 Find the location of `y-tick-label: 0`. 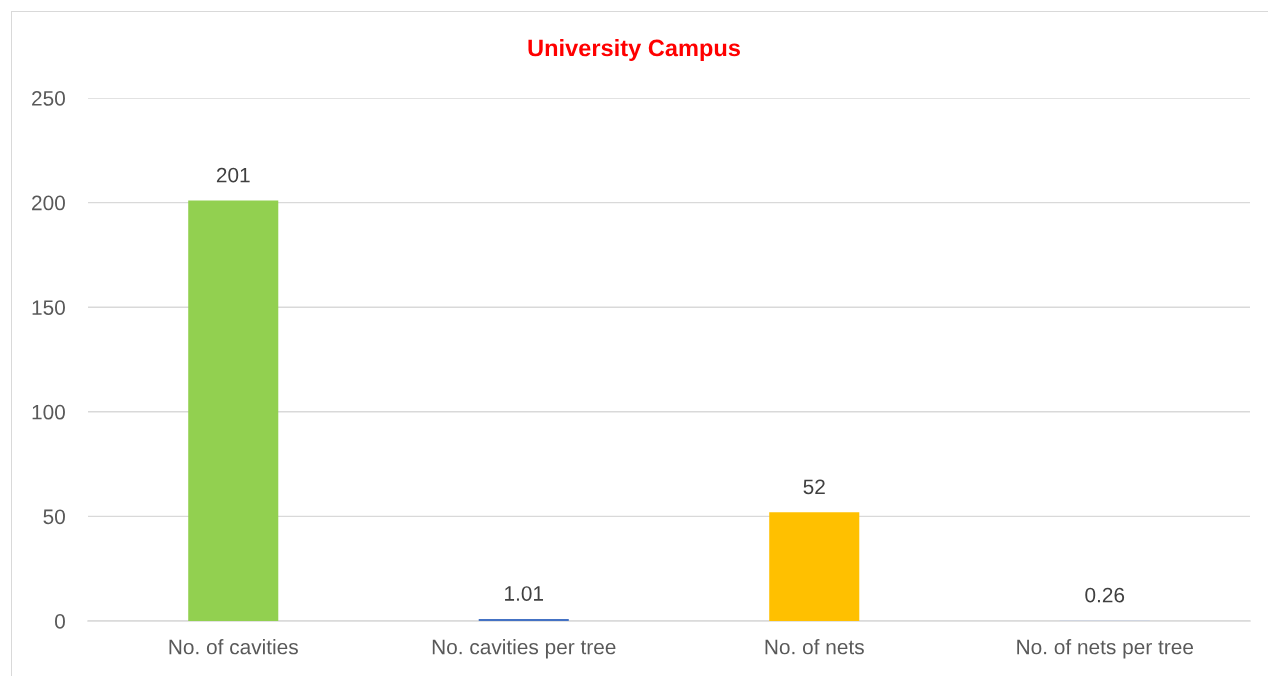

y-tick-label: 0 is located at coordinates (60, 621).